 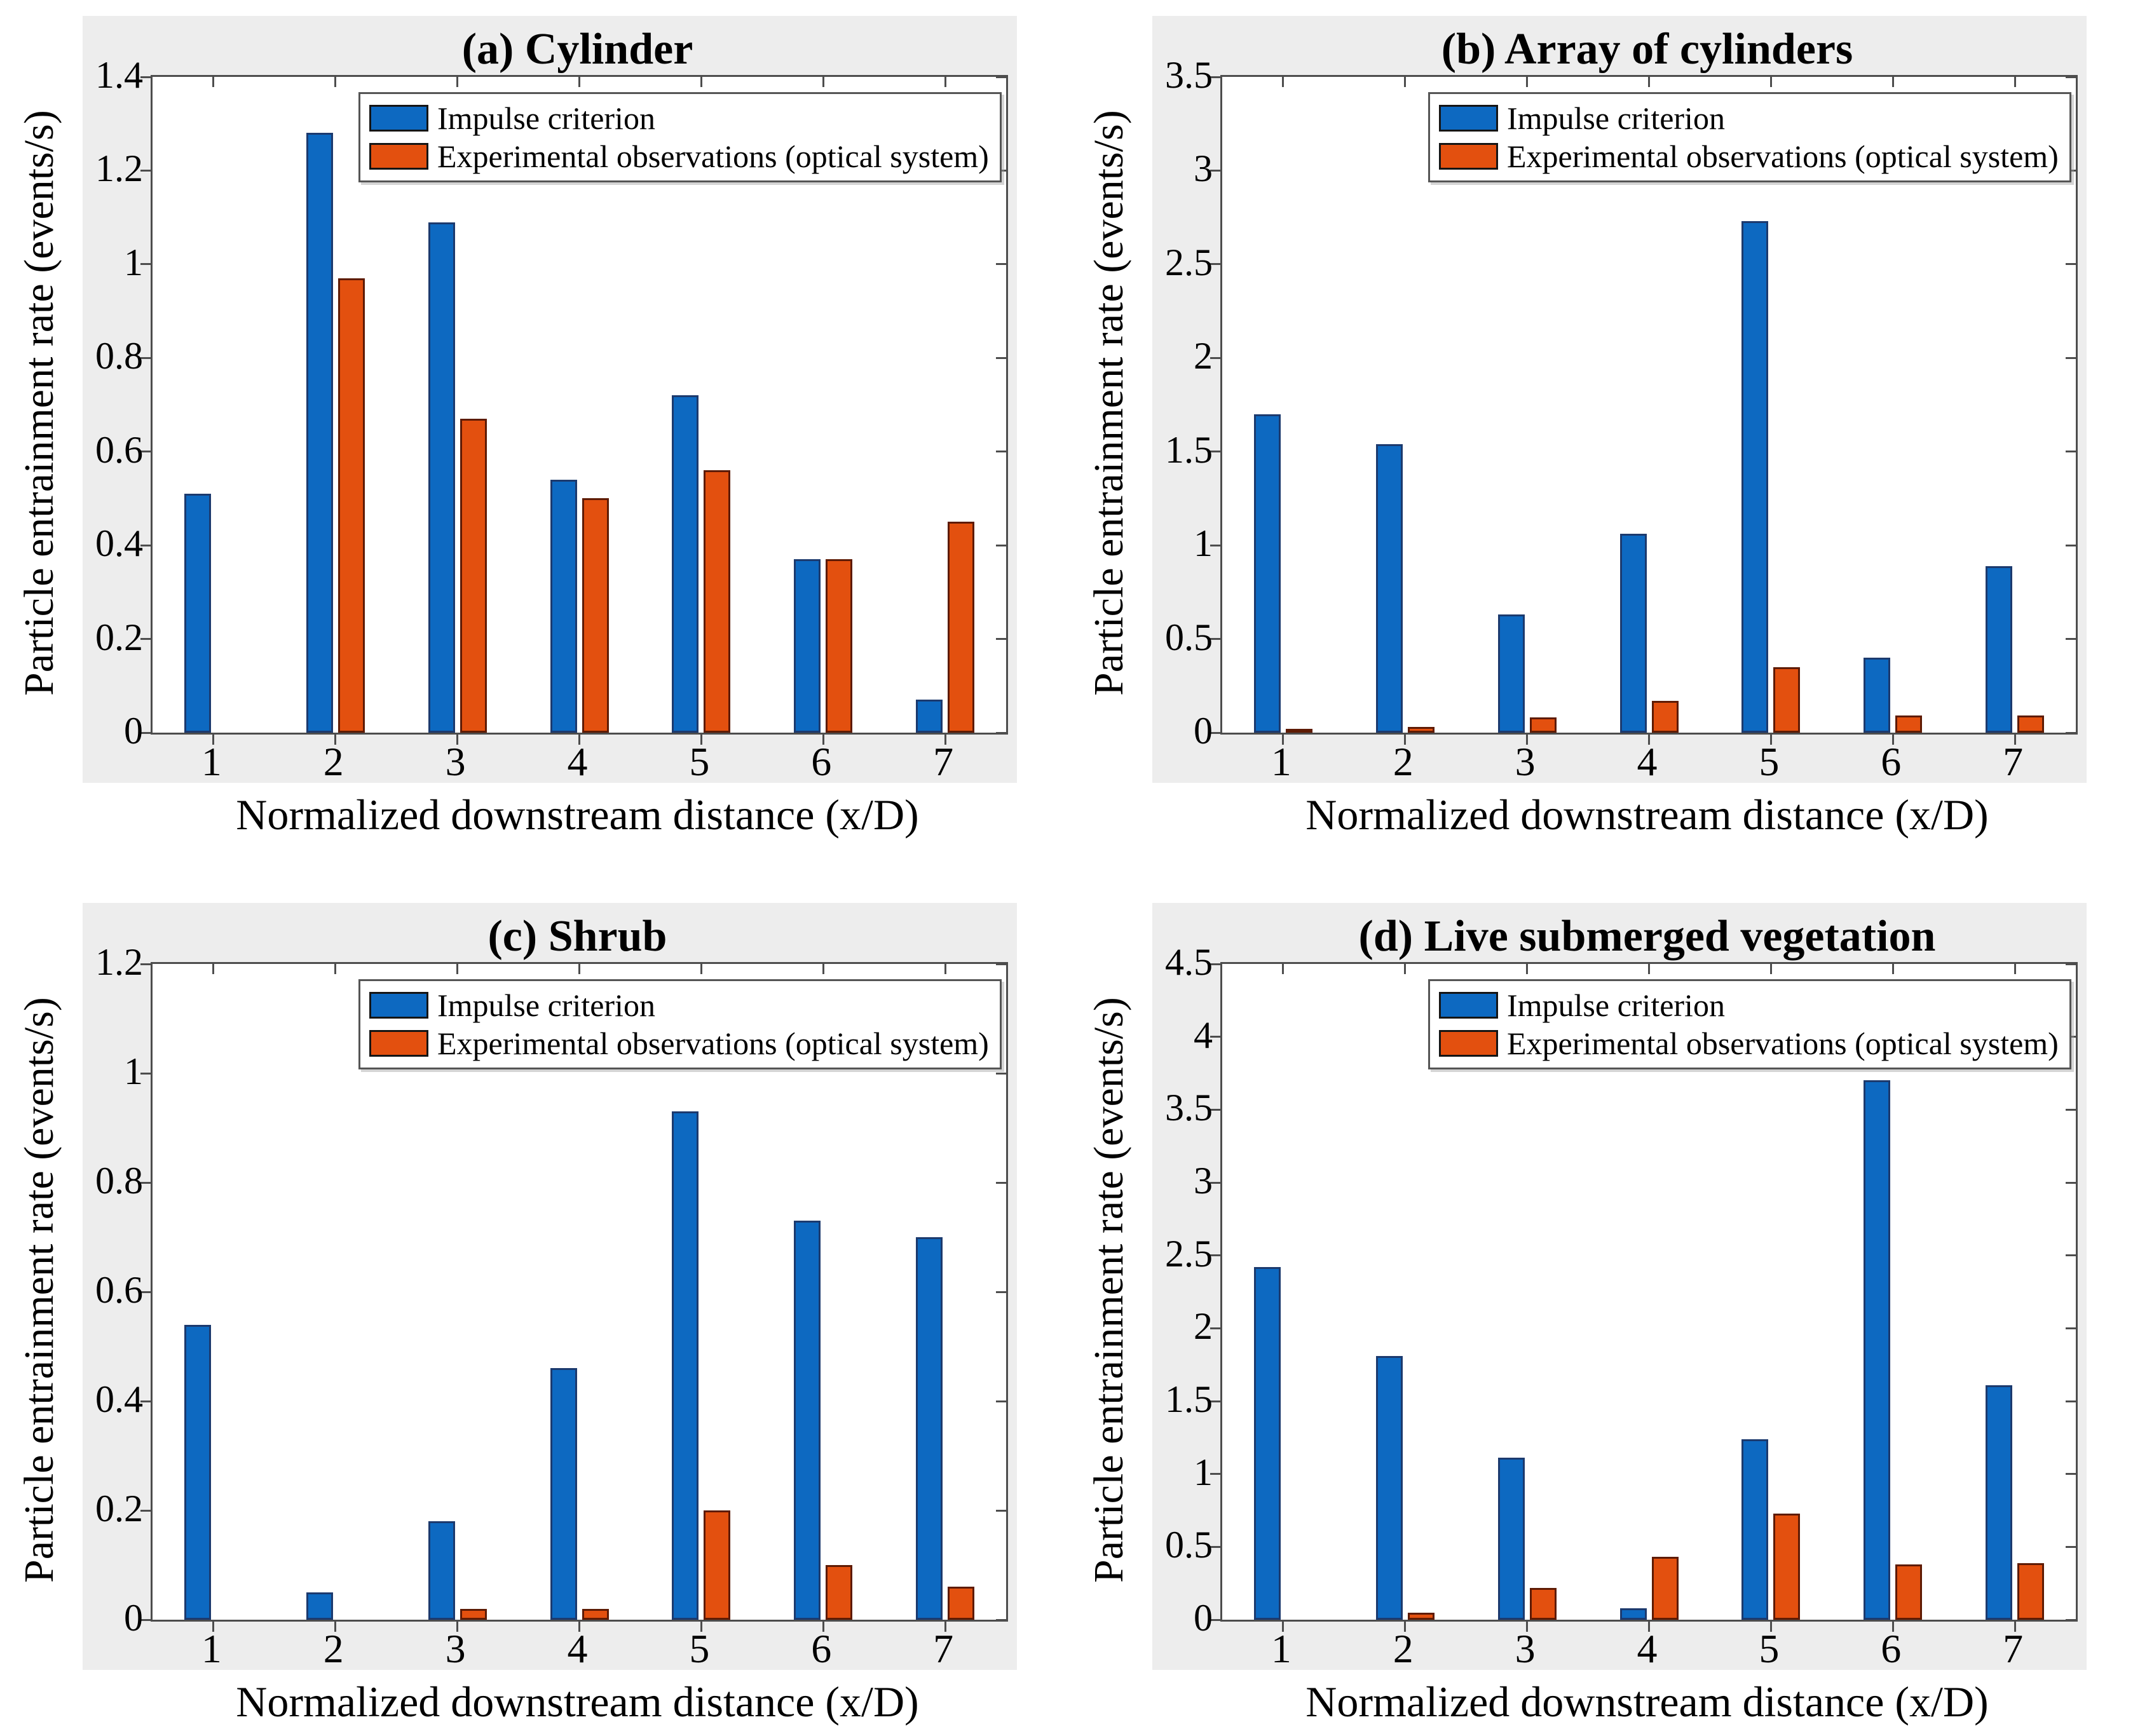 I want to click on y-tick-label: 0.8, so click(x=119, y=1181).